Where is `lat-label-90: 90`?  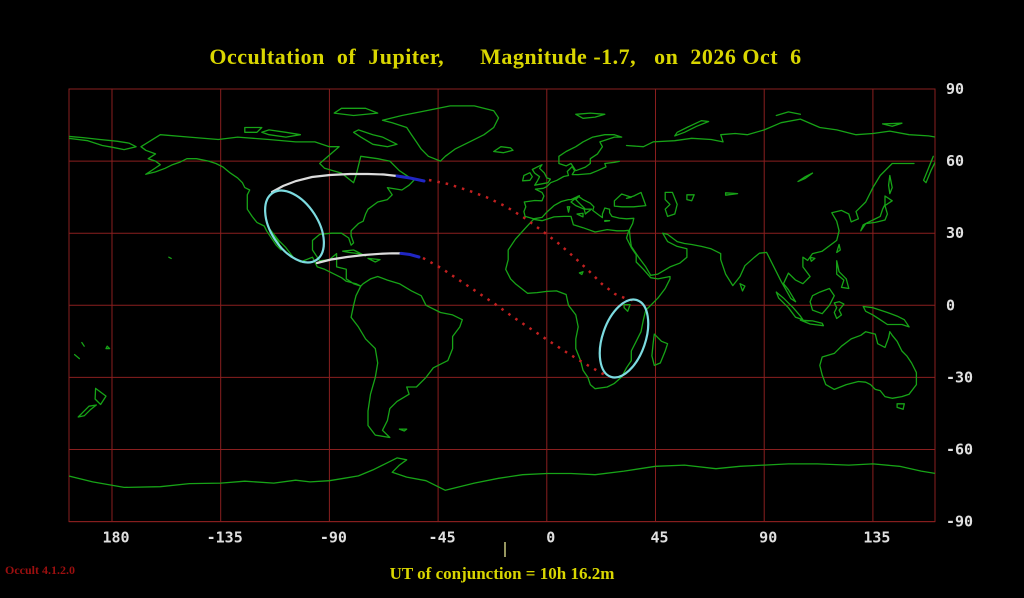
lat-label-90: 90 is located at coordinates (955, 89).